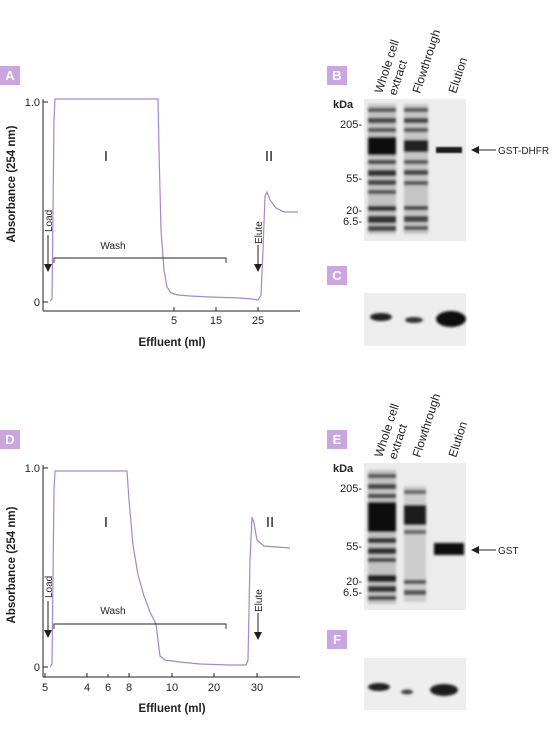 Image resolution: width=553 pixels, height=729 pixels. What do you see at coordinates (32, 469) in the screenshot?
I see `panel-d-ytick-label-1: 1.0` at bounding box center [32, 469].